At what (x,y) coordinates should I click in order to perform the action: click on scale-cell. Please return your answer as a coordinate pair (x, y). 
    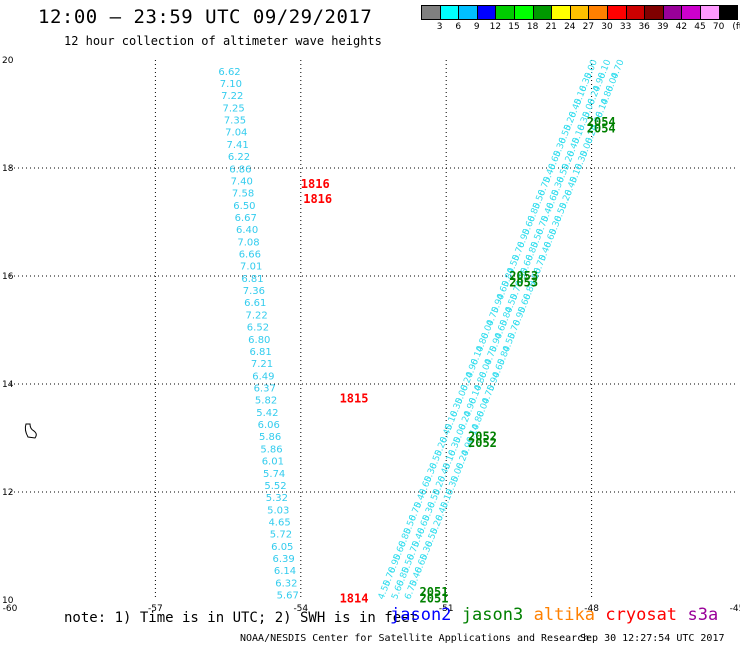
    Looking at the image, I should click on (728, 12).